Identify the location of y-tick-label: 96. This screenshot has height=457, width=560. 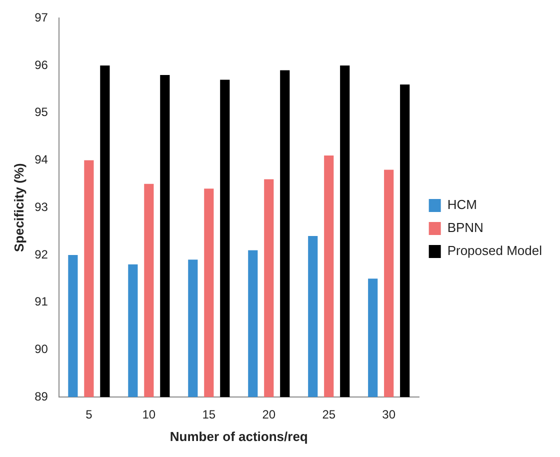
(41, 65).